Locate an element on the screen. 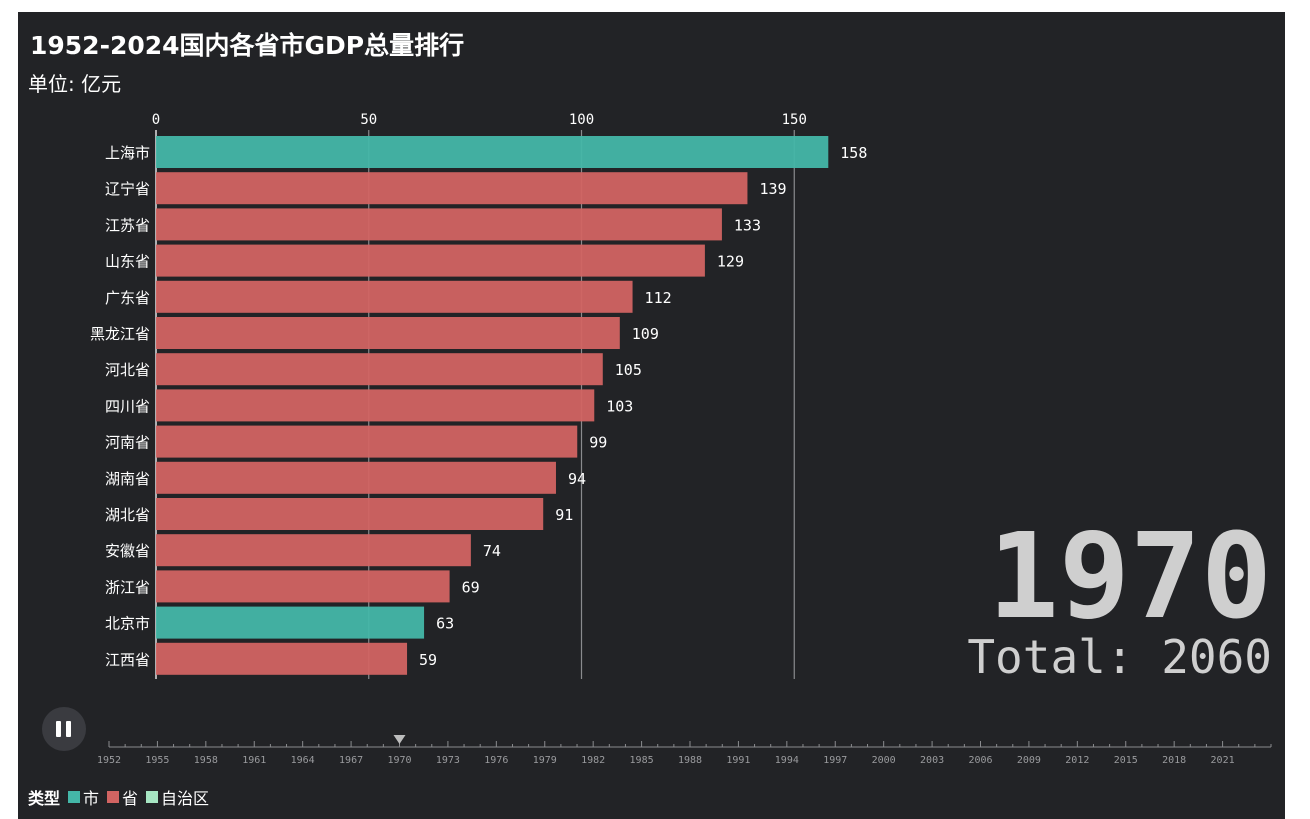  legend-label-autonomous: 自治区 is located at coordinates (185, 798).